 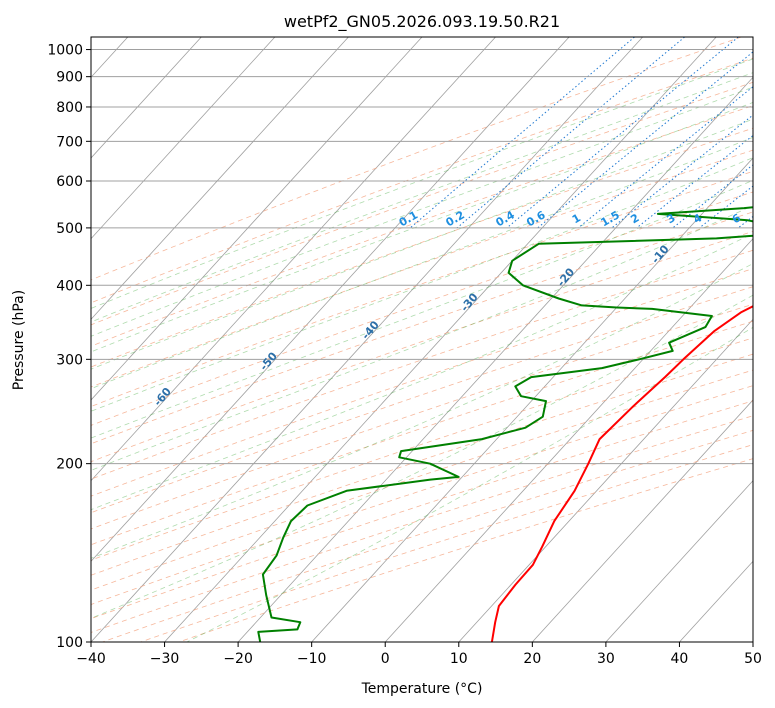 I want to click on mixing-ratio-label: 8, so click(x=764, y=218).